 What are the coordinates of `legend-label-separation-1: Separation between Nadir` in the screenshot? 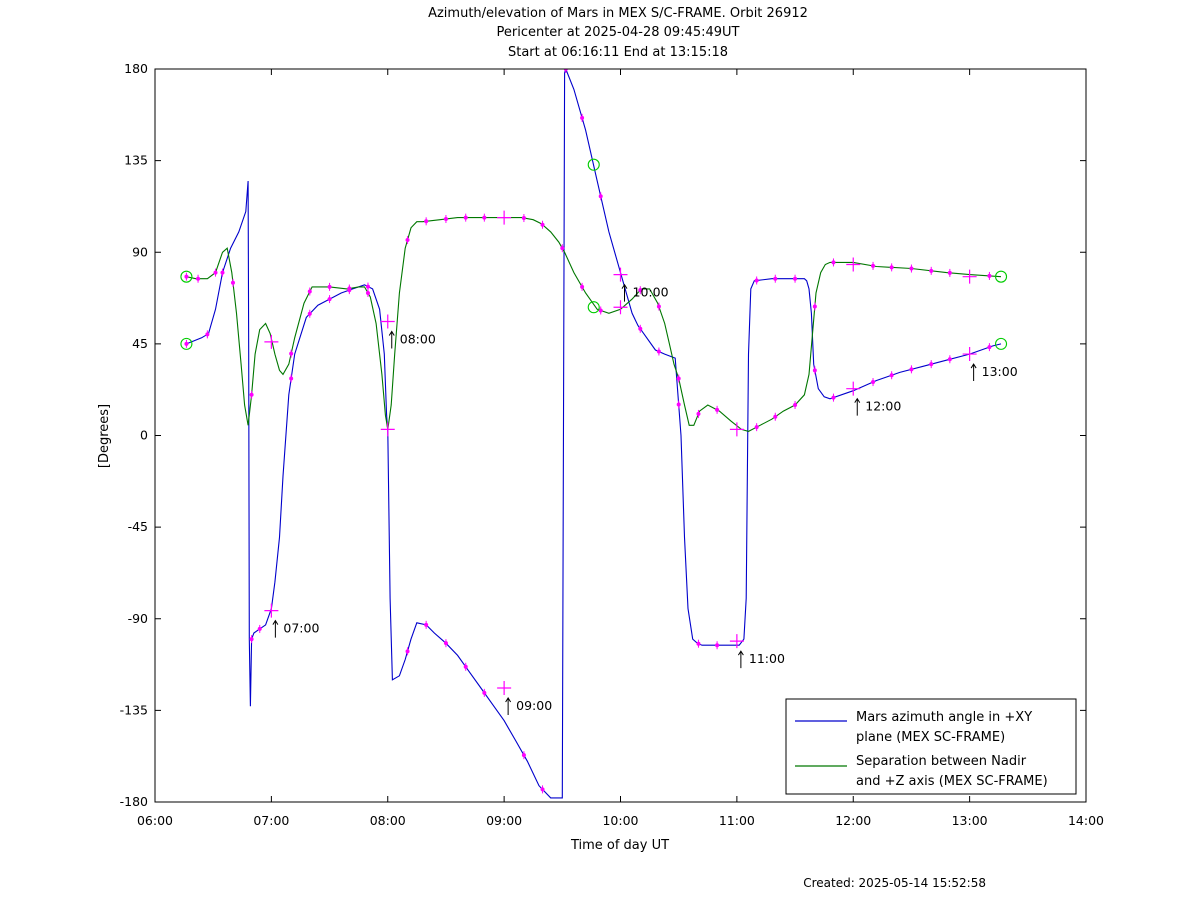 It's located at (941, 761).